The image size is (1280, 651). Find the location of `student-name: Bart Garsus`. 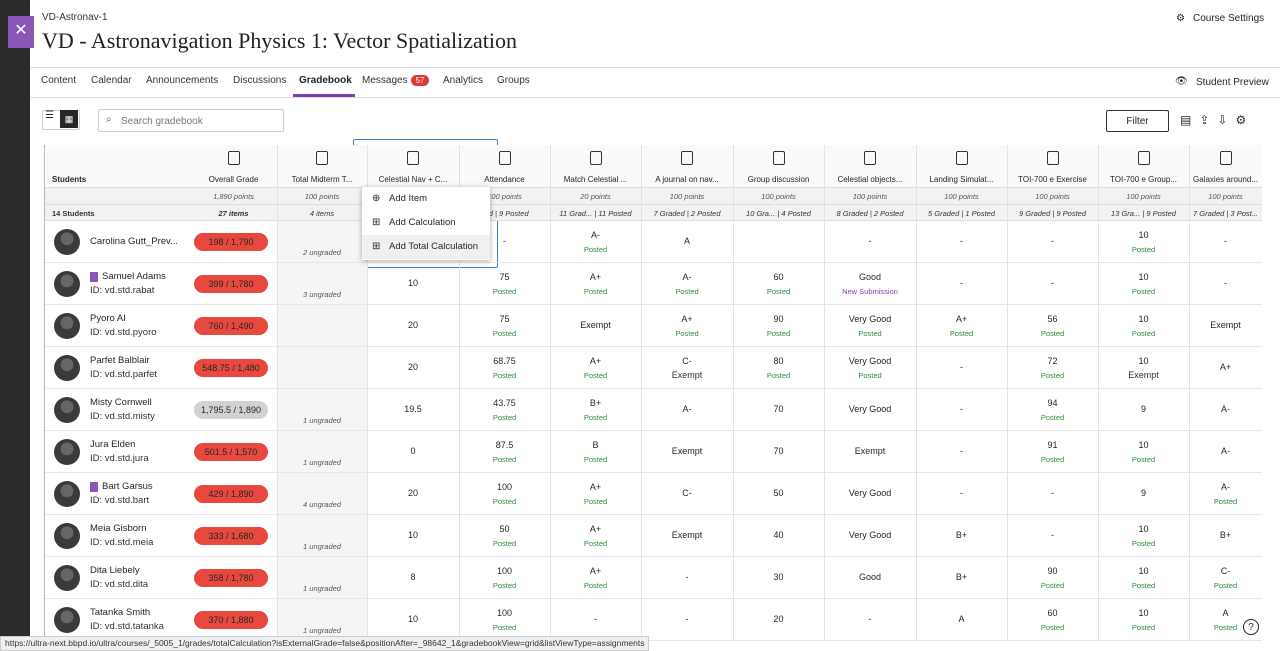

student-name: Bart Garsus is located at coordinates (127, 486).